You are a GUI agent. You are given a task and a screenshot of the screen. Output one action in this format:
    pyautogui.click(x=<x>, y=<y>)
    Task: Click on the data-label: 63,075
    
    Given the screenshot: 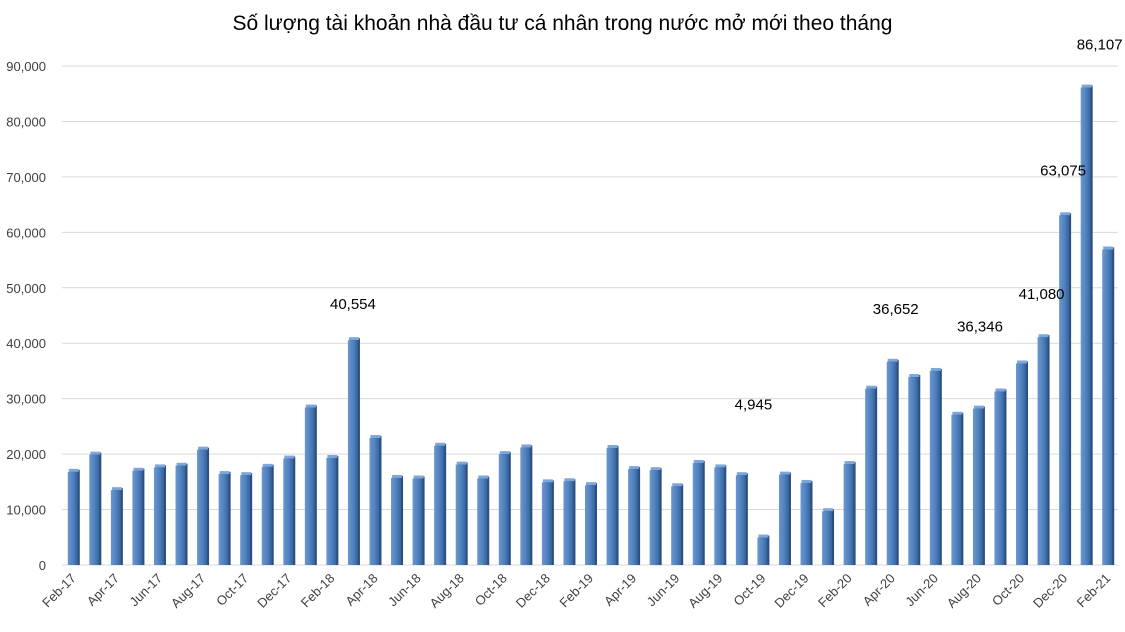 What is the action you would take?
    pyautogui.click(x=1063, y=170)
    